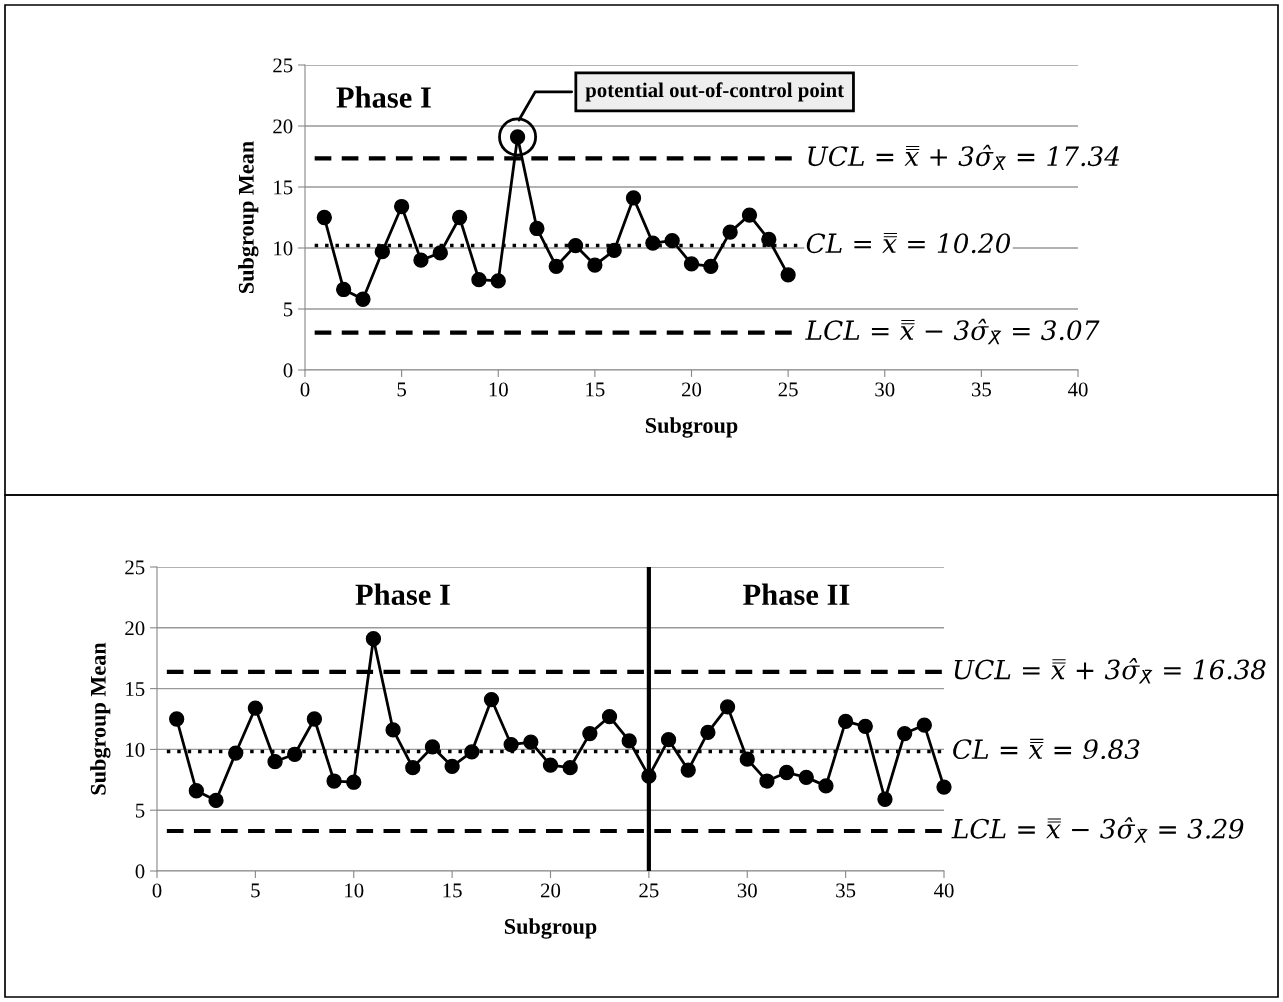 The height and width of the screenshot is (1002, 1283). I want to click on annotation: potential out-of-control point, so click(714, 92).